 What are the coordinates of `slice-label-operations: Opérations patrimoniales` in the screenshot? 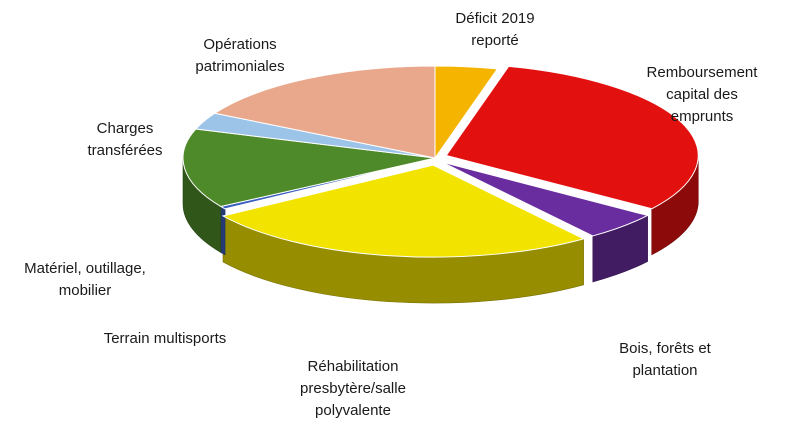 It's located at (240, 55).